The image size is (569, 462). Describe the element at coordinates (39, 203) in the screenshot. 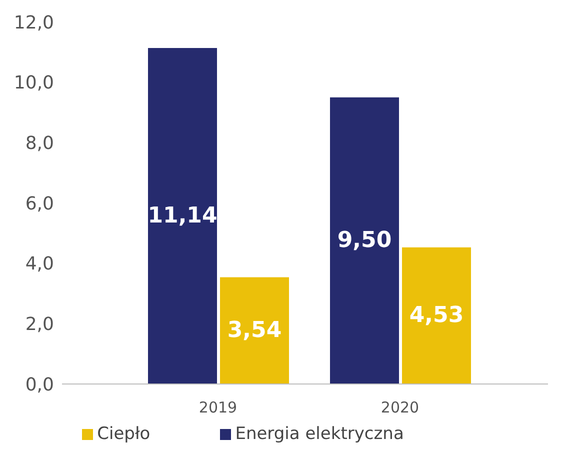

I see `y-tick-label: 6,0` at that location.